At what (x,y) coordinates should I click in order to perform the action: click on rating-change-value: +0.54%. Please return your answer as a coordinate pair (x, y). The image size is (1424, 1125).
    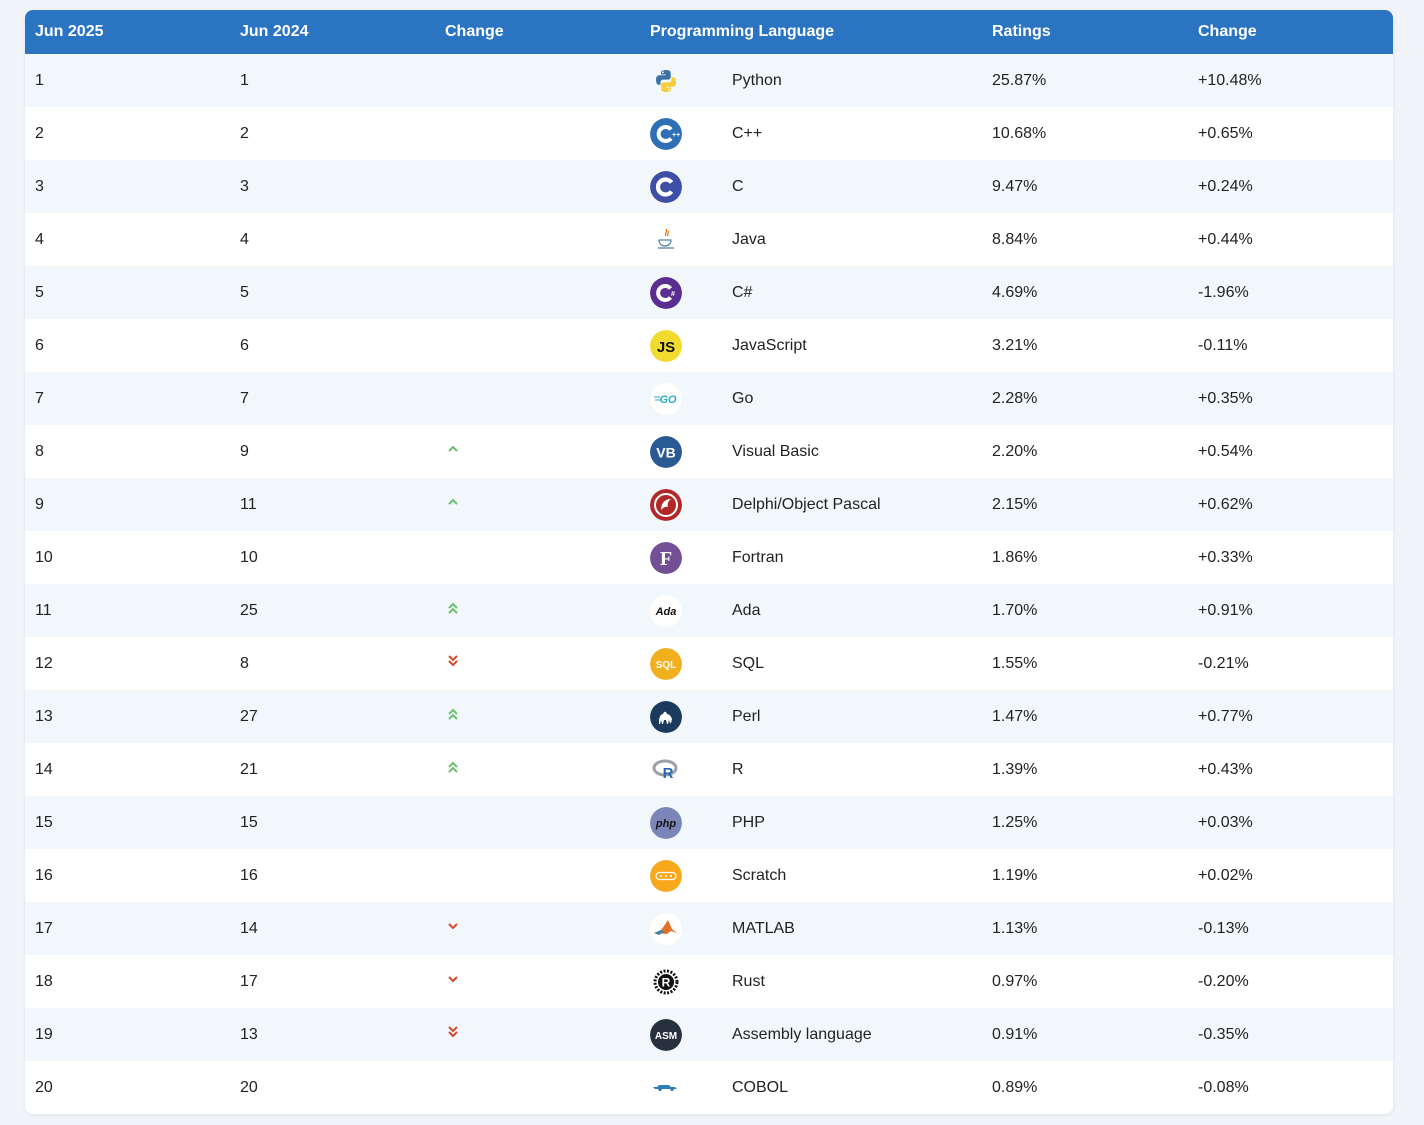
    Looking at the image, I should click on (1225, 451).